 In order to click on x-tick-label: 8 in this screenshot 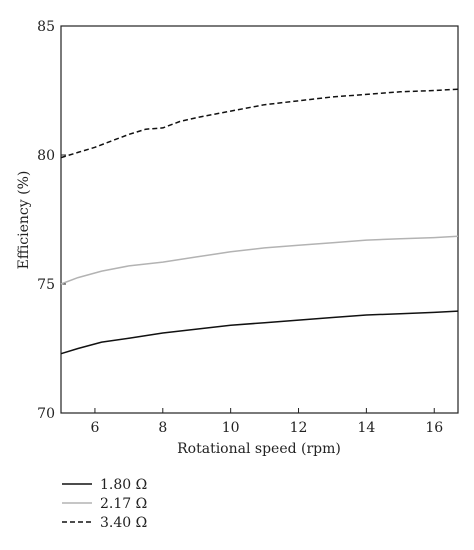, I will do `click(162, 428)`.